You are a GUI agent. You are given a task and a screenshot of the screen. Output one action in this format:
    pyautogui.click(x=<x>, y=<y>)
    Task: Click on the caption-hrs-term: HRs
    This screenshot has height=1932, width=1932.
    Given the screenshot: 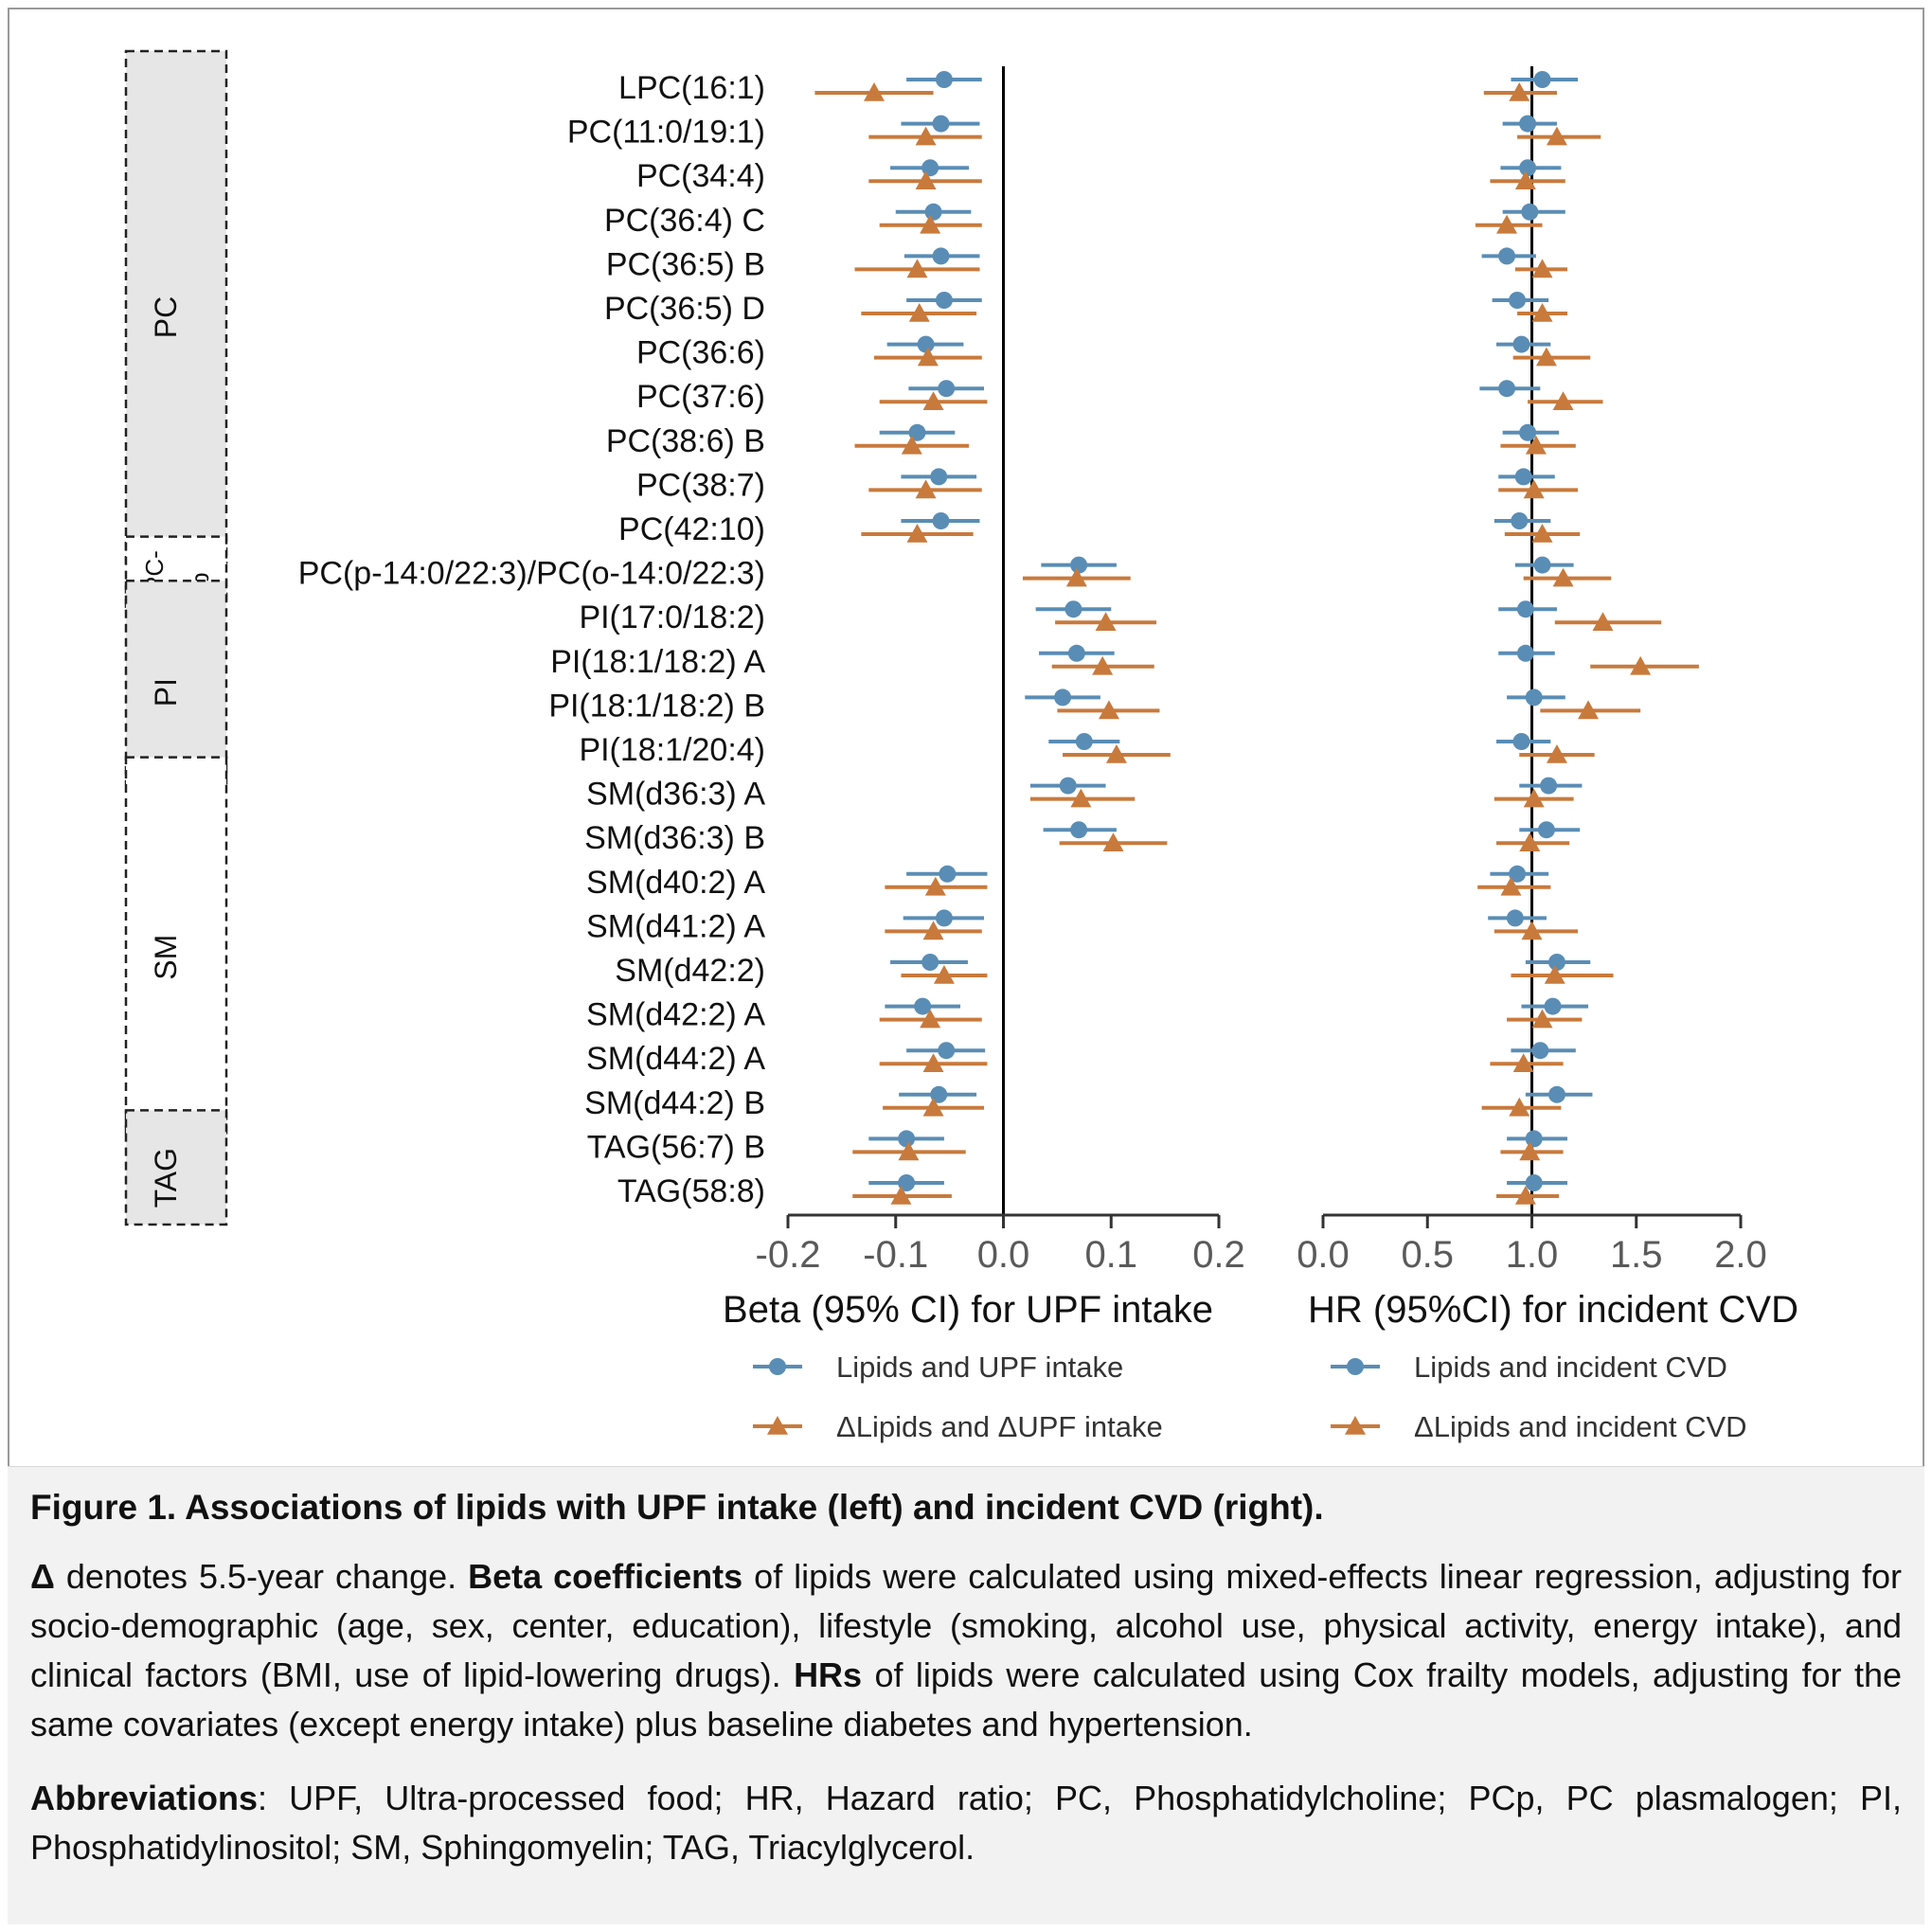 What is the action you would take?
    pyautogui.click(x=828, y=1674)
    